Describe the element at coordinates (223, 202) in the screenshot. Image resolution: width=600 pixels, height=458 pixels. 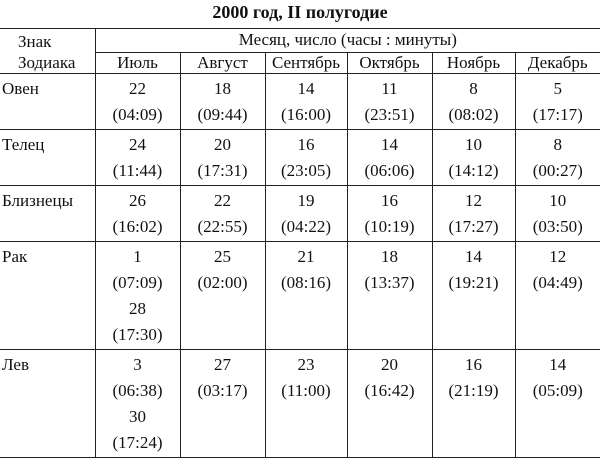
I see `day: 22` at that location.